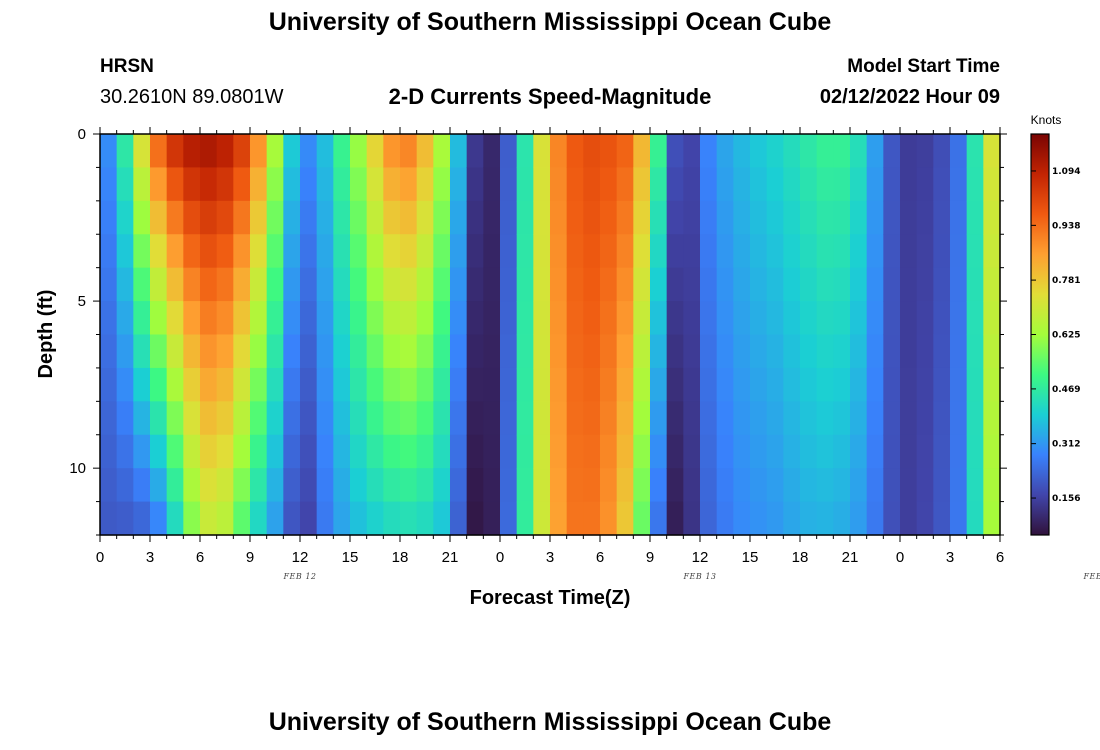 Image resolution: width=1100 pixels, height=750 pixels. What do you see at coordinates (909, 97) in the screenshot?
I see `model-start-time: 02/12/2022 Hour 09` at bounding box center [909, 97].